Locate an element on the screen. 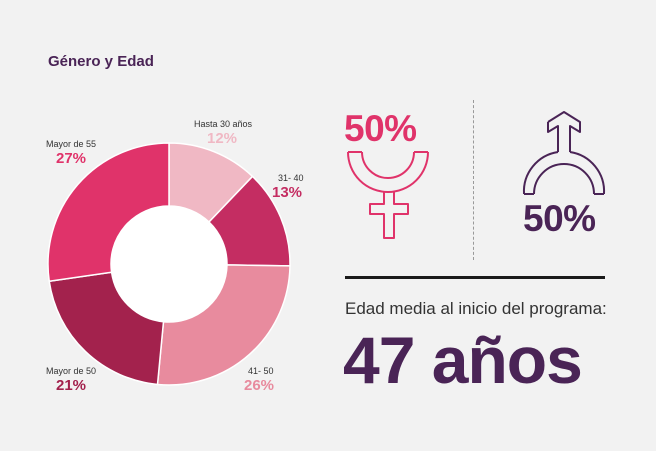  slice-label-31-40: 31- 40 is located at coordinates (291, 178).